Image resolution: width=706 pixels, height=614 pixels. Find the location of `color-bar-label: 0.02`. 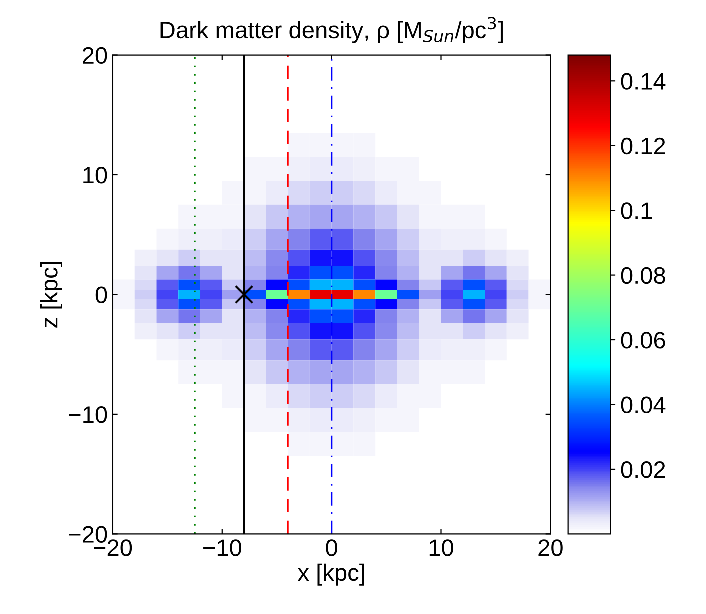

color-bar-label: 0.02 is located at coordinates (643, 470).